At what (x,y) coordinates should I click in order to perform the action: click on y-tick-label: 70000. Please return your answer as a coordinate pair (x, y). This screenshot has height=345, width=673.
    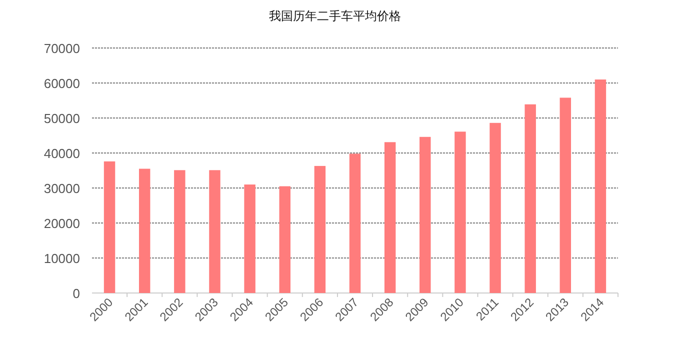
    Looking at the image, I should click on (62, 48).